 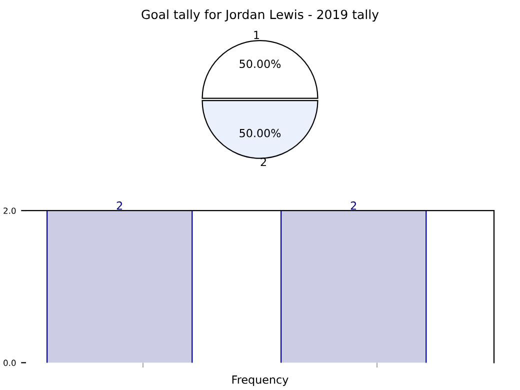 I want to click on y-tick-label: 2.0, so click(x=10, y=211).